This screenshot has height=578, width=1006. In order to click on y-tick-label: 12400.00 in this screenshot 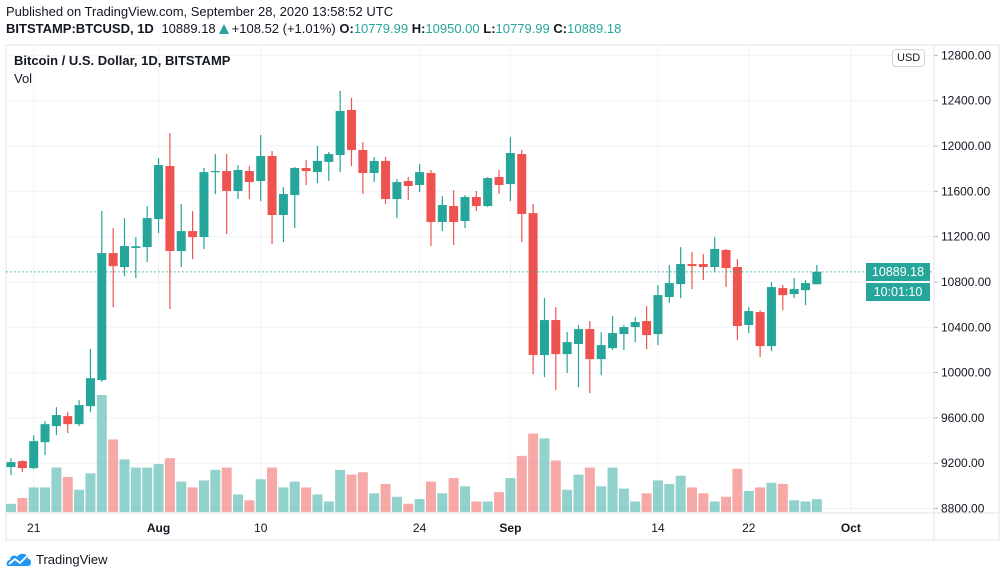, I will do `click(966, 101)`.